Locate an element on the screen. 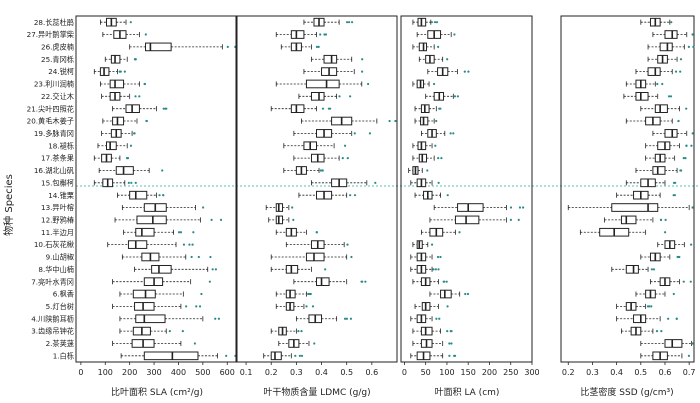 The image size is (700, 403). x-tick-label: 0.1 is located at coordinates (246, 372).